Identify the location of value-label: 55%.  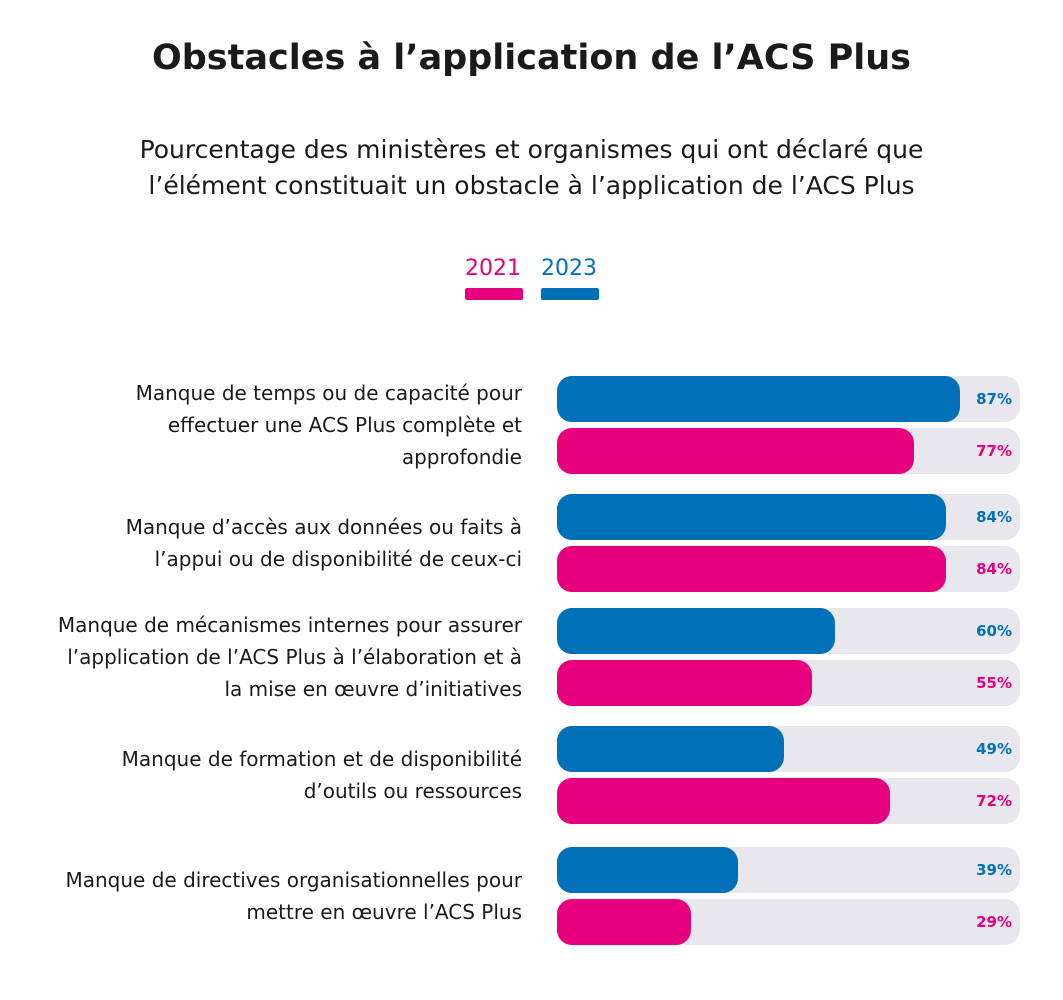
(994, 683).